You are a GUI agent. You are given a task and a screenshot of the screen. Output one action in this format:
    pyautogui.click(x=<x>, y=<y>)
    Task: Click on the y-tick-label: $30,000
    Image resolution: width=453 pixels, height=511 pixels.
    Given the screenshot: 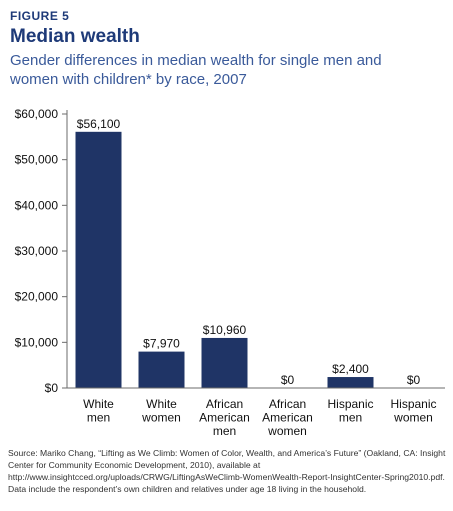 What is the action you would take?
    pyautogui.click(x=37, y=251)
    